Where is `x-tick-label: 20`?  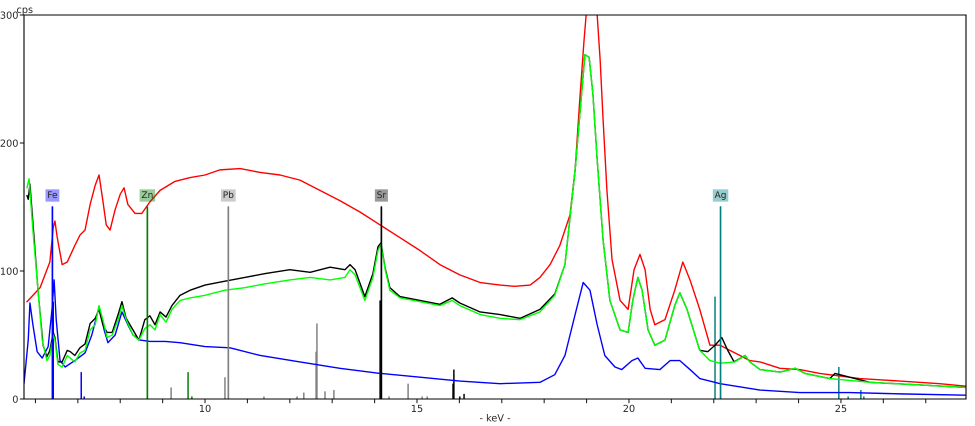 x-tick-label: 20 is located at coordinates (629, 408).